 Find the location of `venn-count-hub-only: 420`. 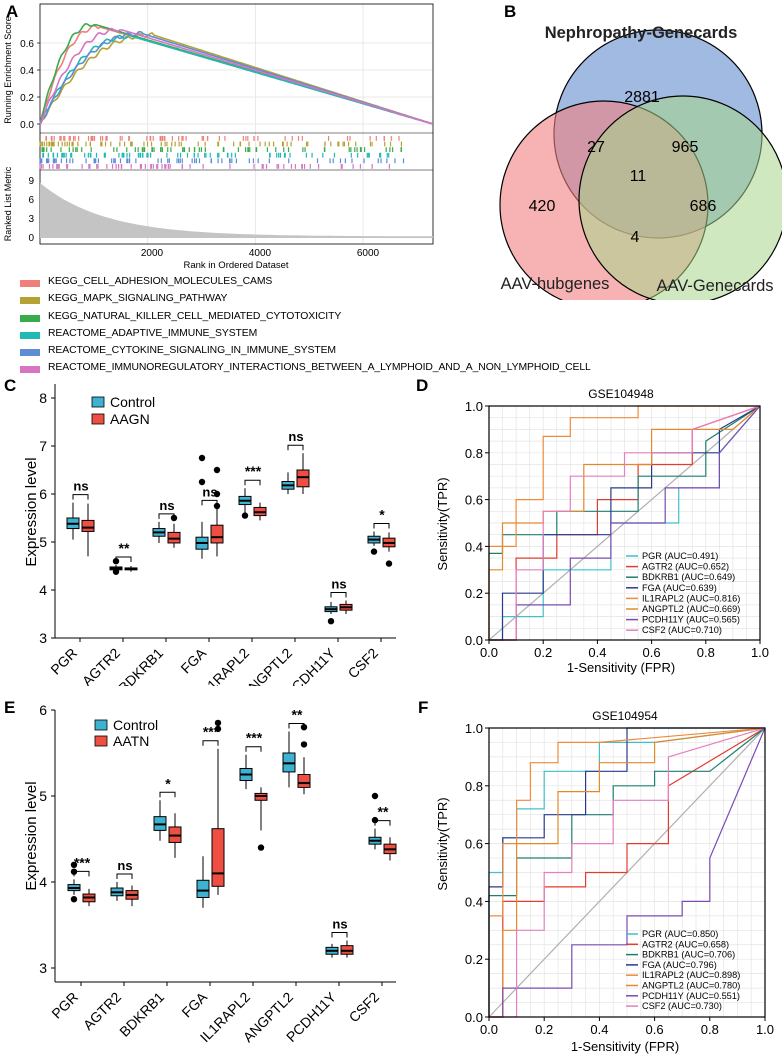

venn-count-hub-only: 420 is located at coordinates (542, 206).